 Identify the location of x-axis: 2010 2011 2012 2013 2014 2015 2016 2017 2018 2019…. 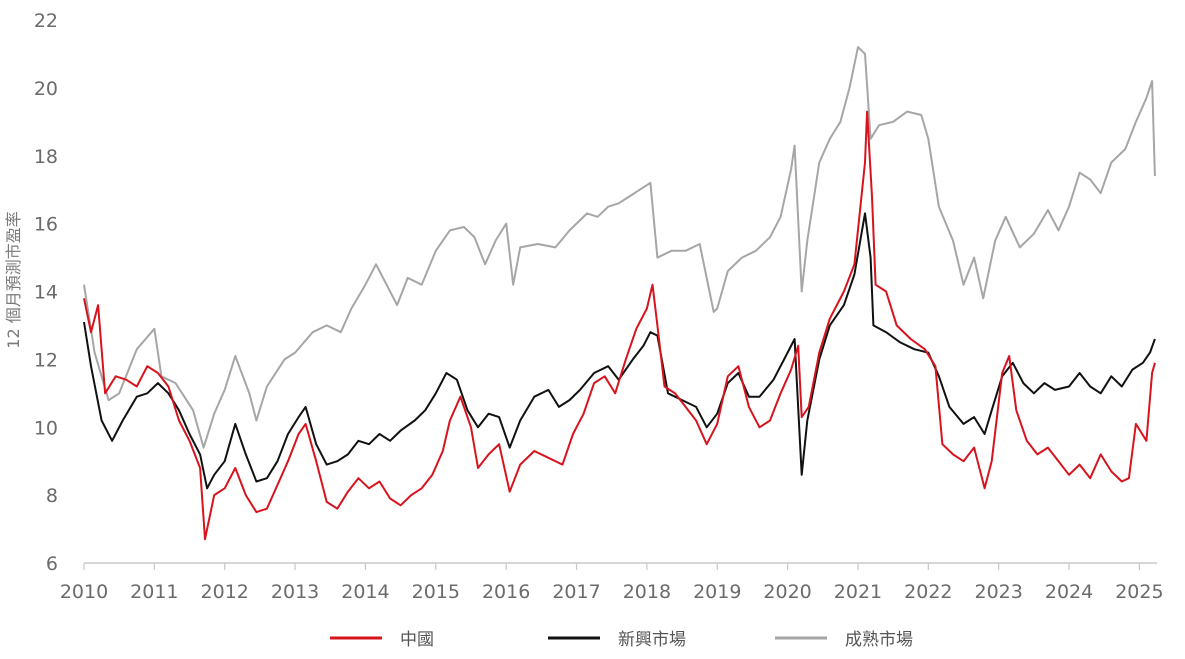
(612, 582).